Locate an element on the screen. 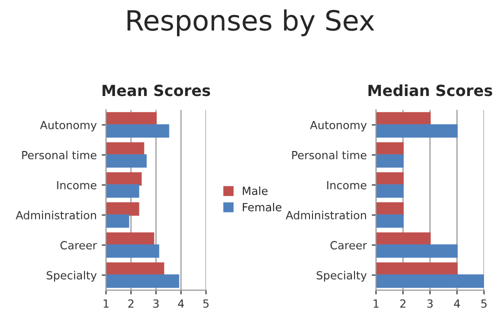  chart-title: Mean Scores is located at coordinates (156, 90).